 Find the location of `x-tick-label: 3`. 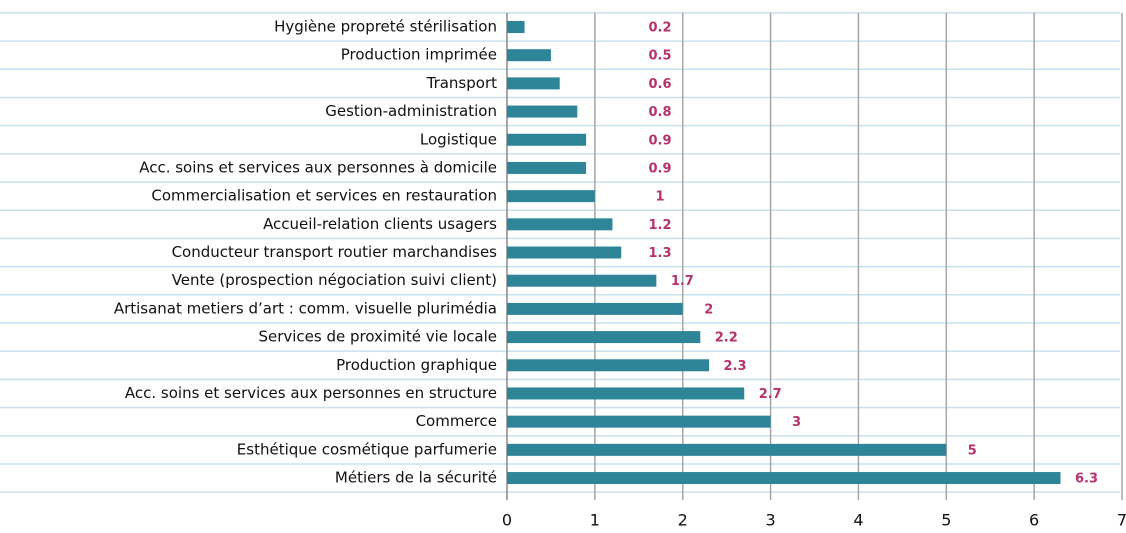

x-tick-label: 3 is located at coordinates (770, 520).